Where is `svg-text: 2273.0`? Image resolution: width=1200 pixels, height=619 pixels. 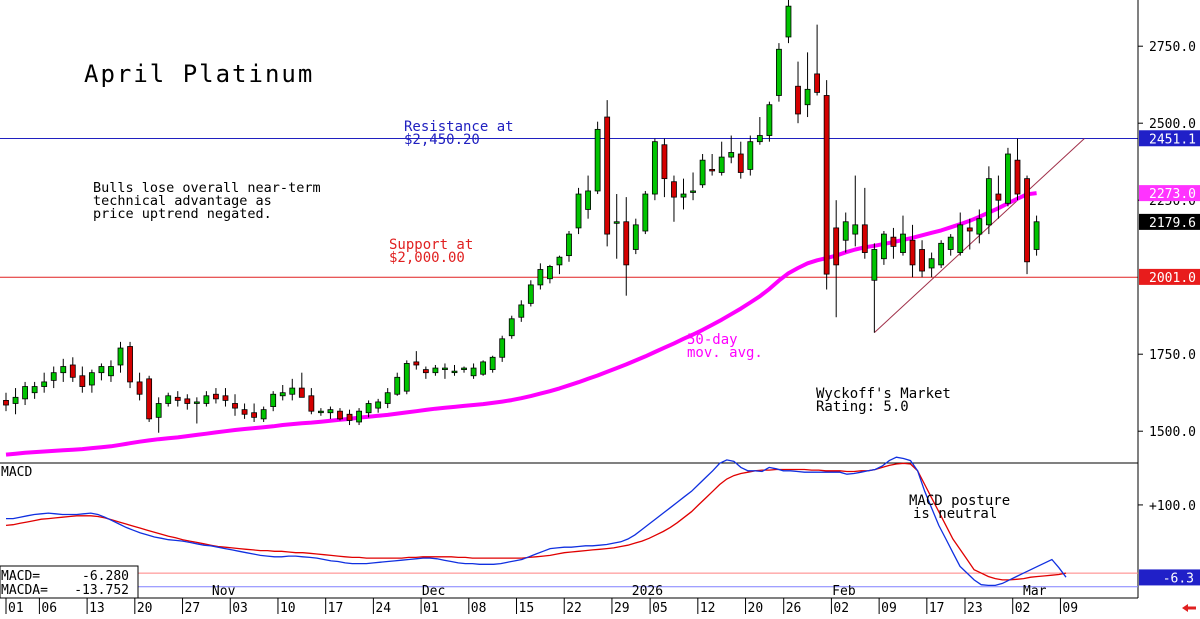 svg-text: 2273.0 is located at coordinates (1172, 194).